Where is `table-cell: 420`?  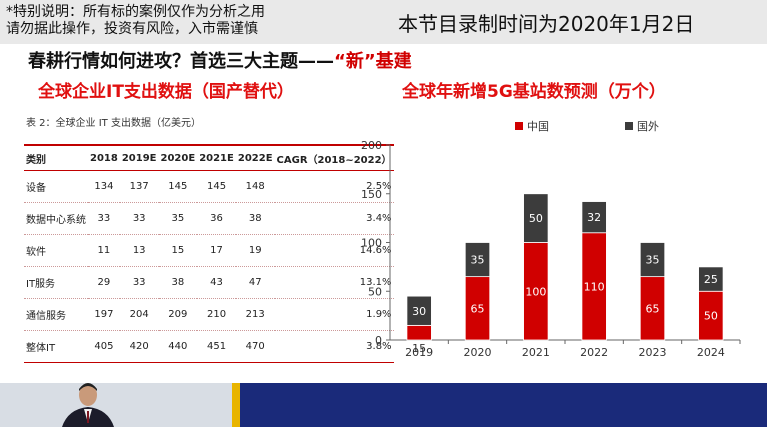
table-cell: 420 is located at coordinates (139, 346).